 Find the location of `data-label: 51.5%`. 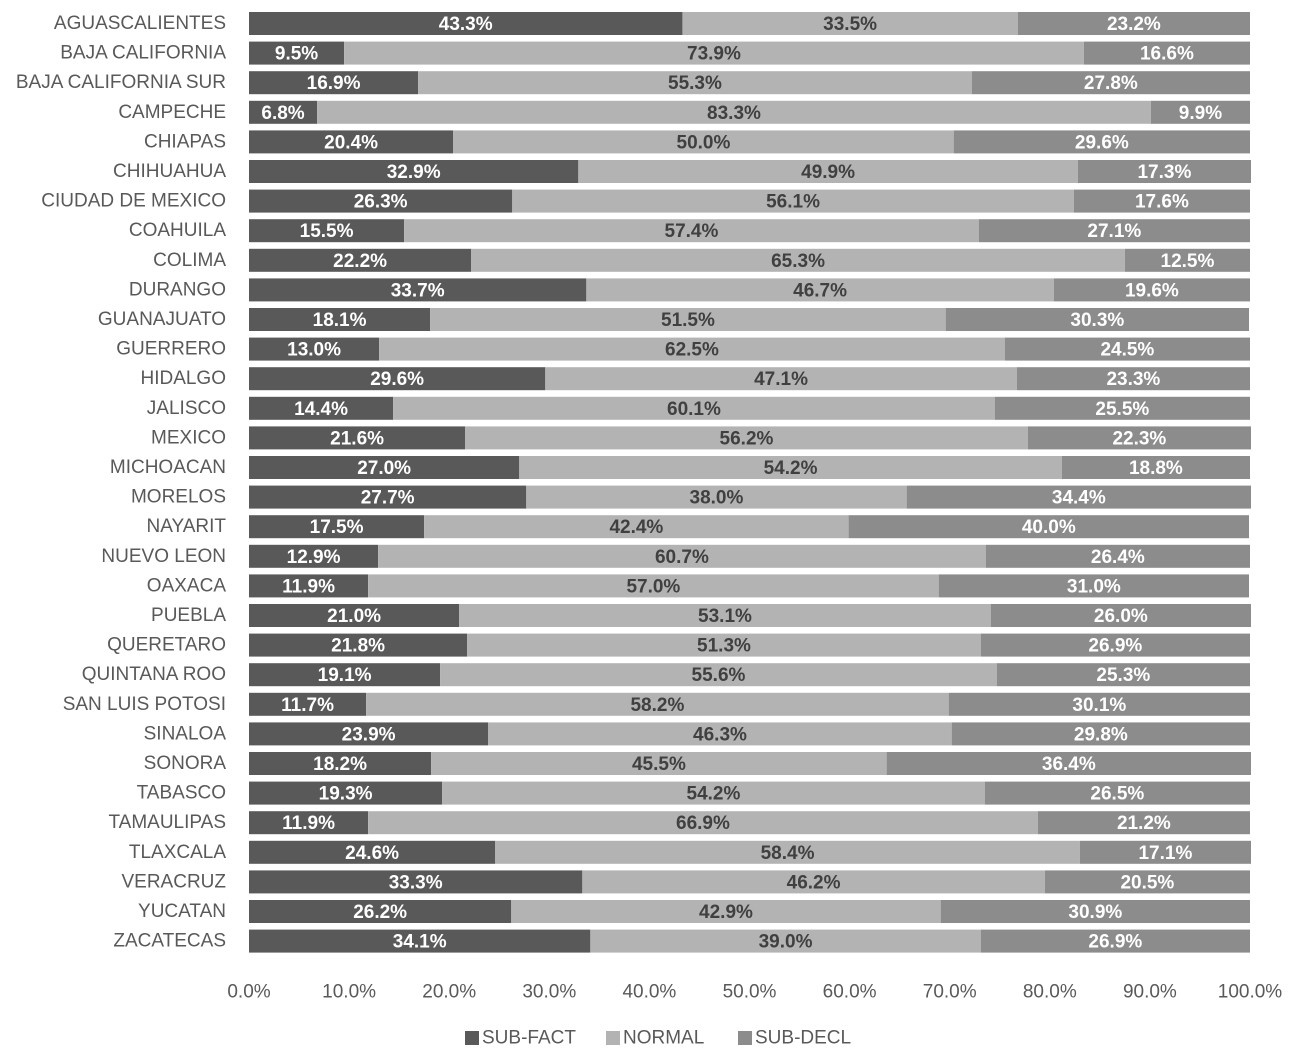

data-label: 51.5% is located at coordinates (688, 320).